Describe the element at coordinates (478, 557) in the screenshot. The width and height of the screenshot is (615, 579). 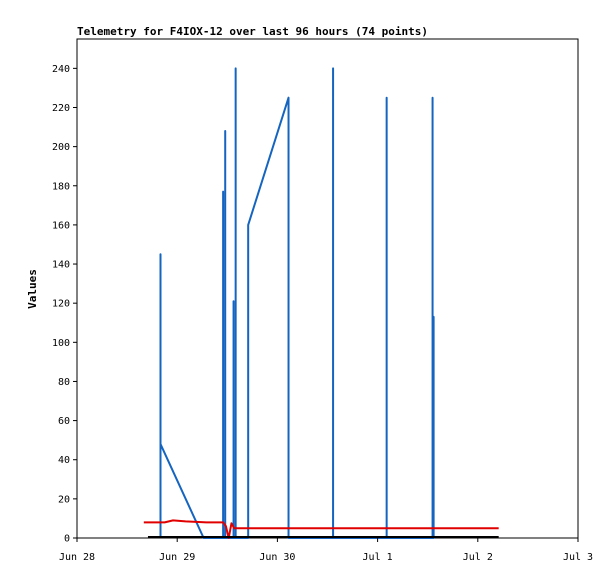
I see `x-tick-label: Jul 2` at that location.